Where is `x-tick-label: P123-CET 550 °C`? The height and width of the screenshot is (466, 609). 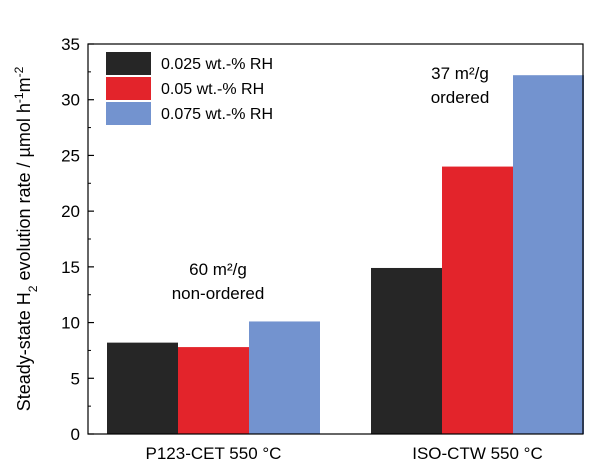 x-tick-label: P123-CET 550 °C is located at coordinates (214, 453).